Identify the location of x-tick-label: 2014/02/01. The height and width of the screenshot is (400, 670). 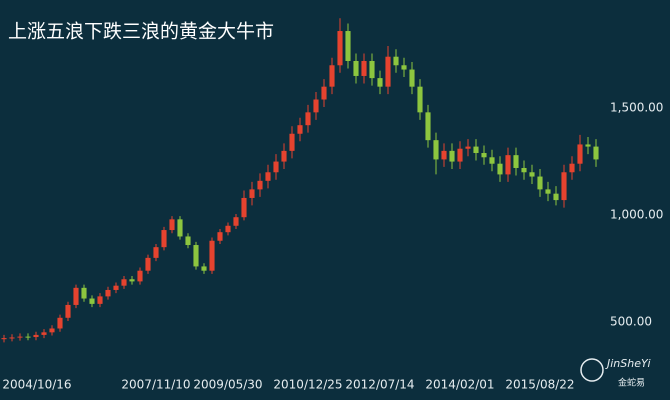
(459, 385).